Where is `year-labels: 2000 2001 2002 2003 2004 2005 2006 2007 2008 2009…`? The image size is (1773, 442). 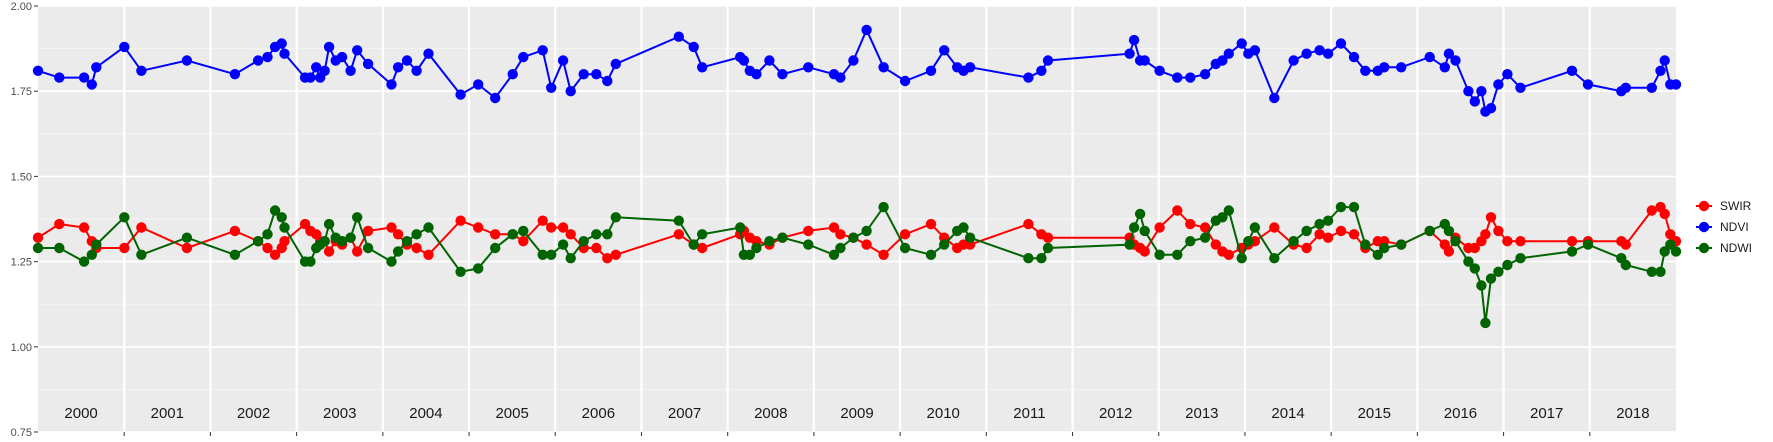
year-labels: 2000 2001 2002 2003 2004 2005 2006 2007 2008 2009… is located at coordinates (857, 420).